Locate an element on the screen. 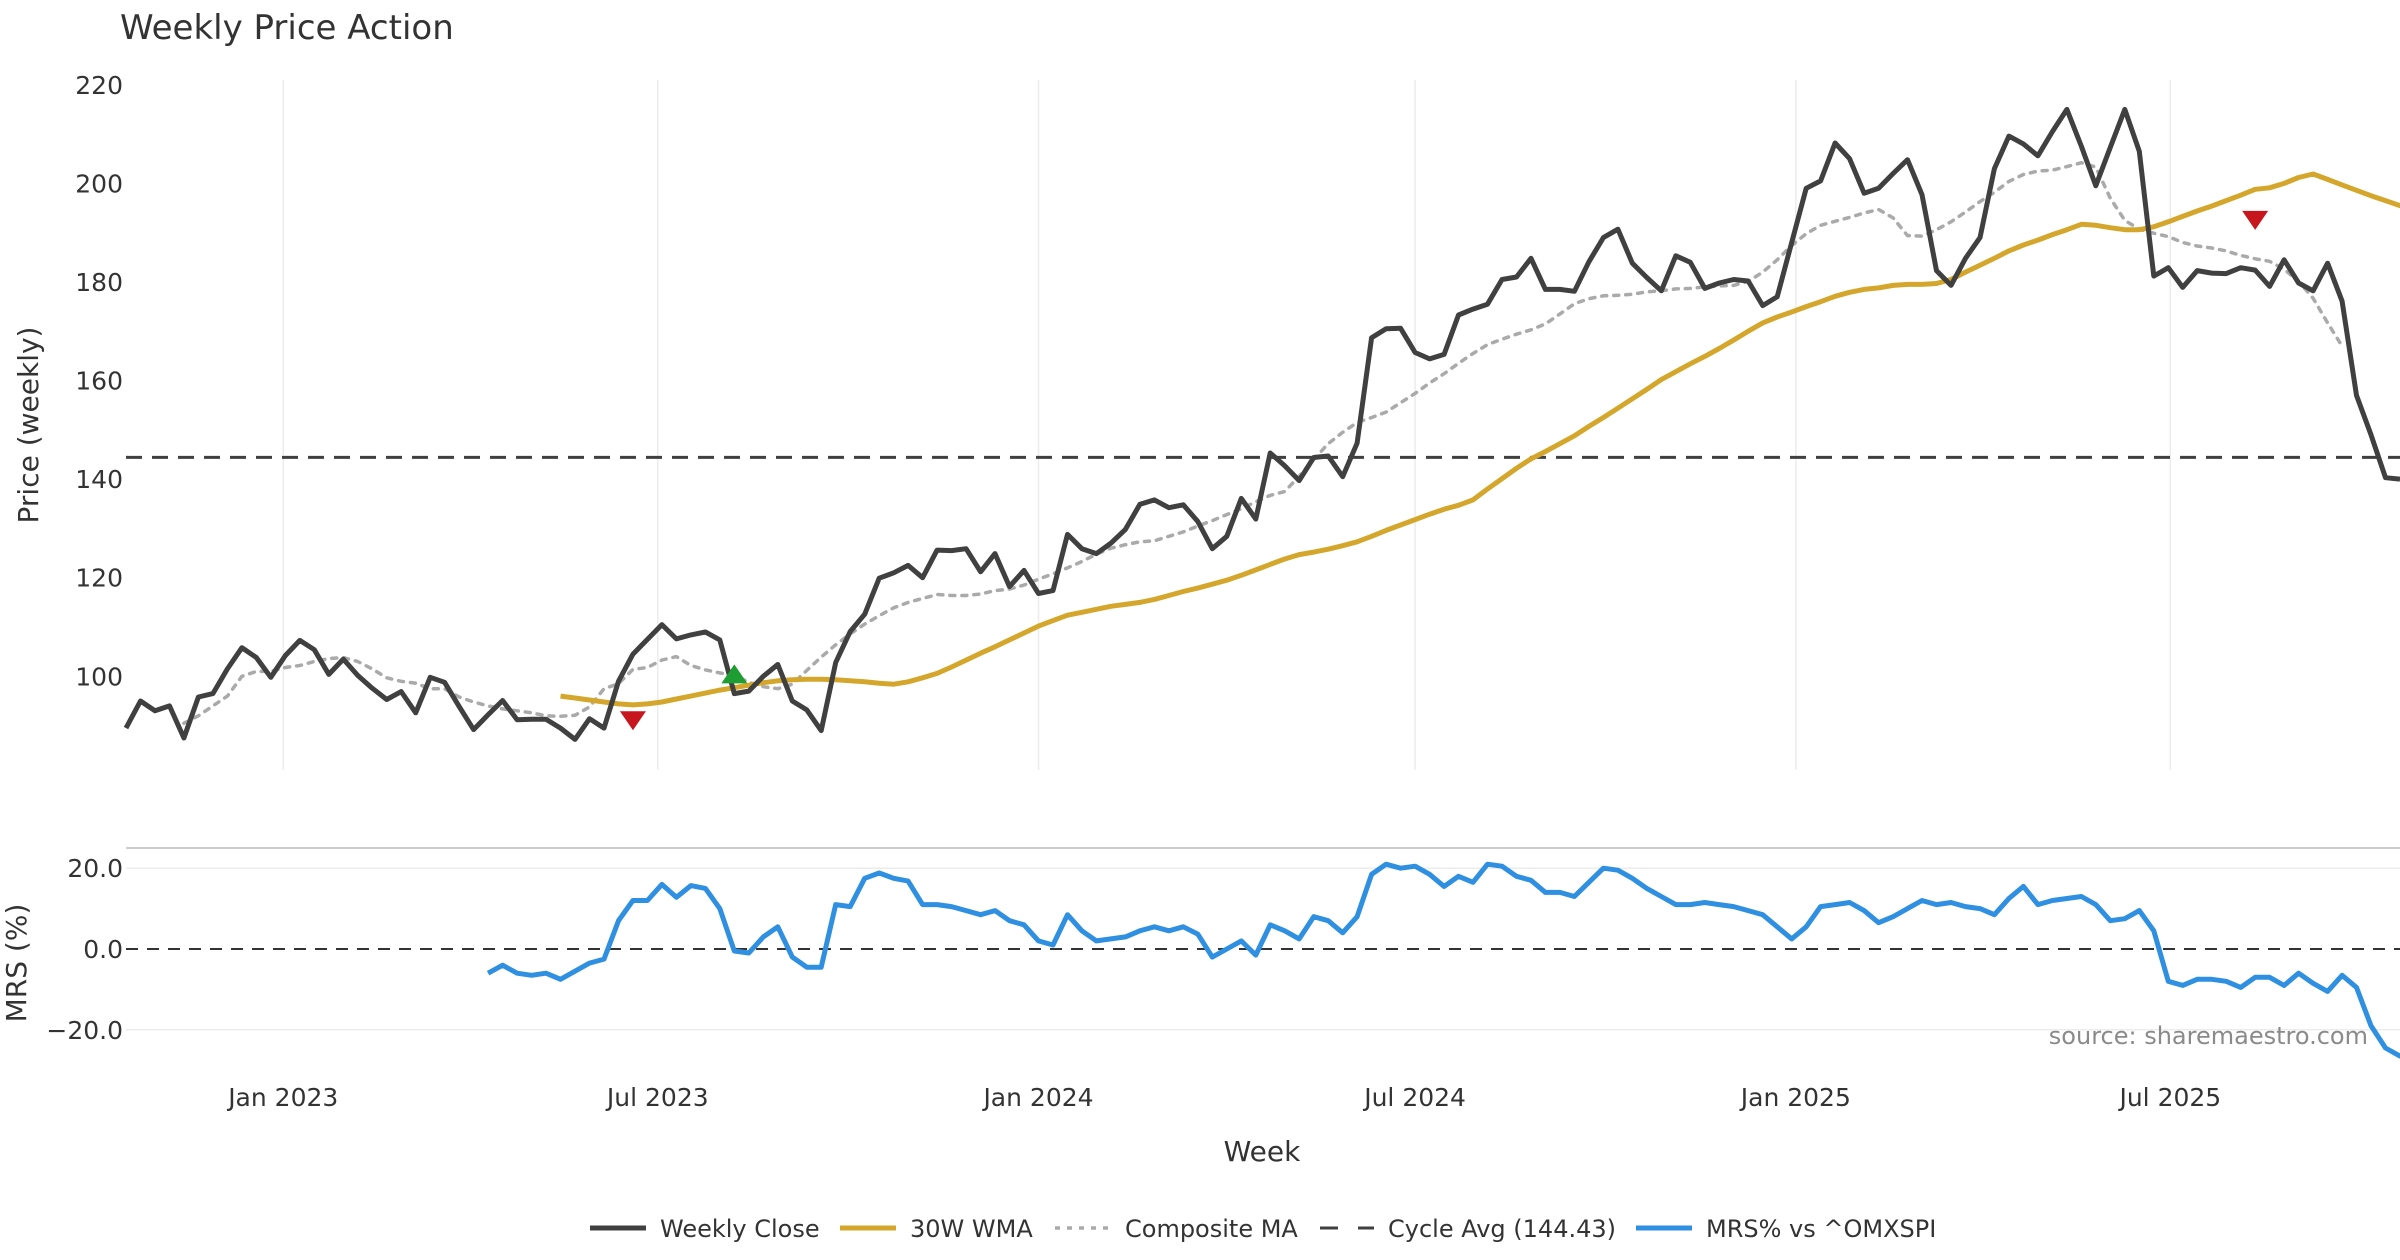  source-annotation: source: sharemaestro.com is located at coordinates (2208, 1036).